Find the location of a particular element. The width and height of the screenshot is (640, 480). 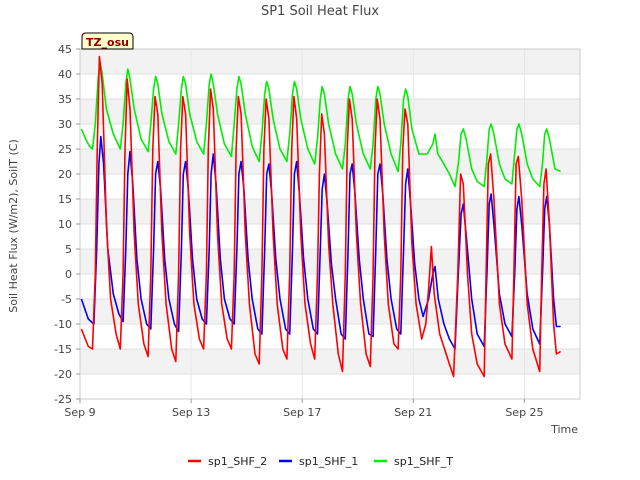

legend-label: sp1_SHF_2 is located at coordinates (237, 461).